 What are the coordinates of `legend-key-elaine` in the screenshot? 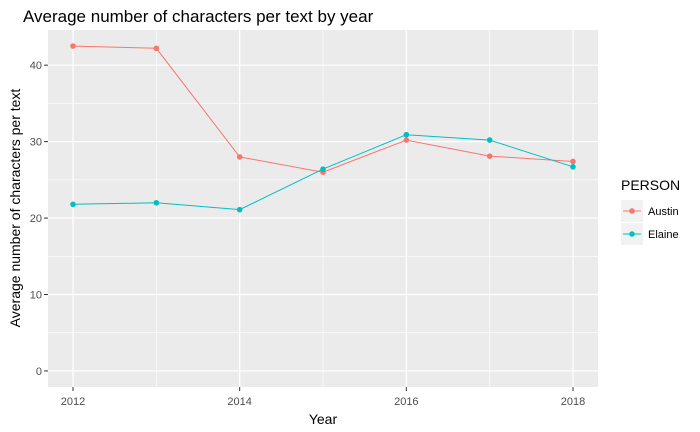 It's located at (632, 234).